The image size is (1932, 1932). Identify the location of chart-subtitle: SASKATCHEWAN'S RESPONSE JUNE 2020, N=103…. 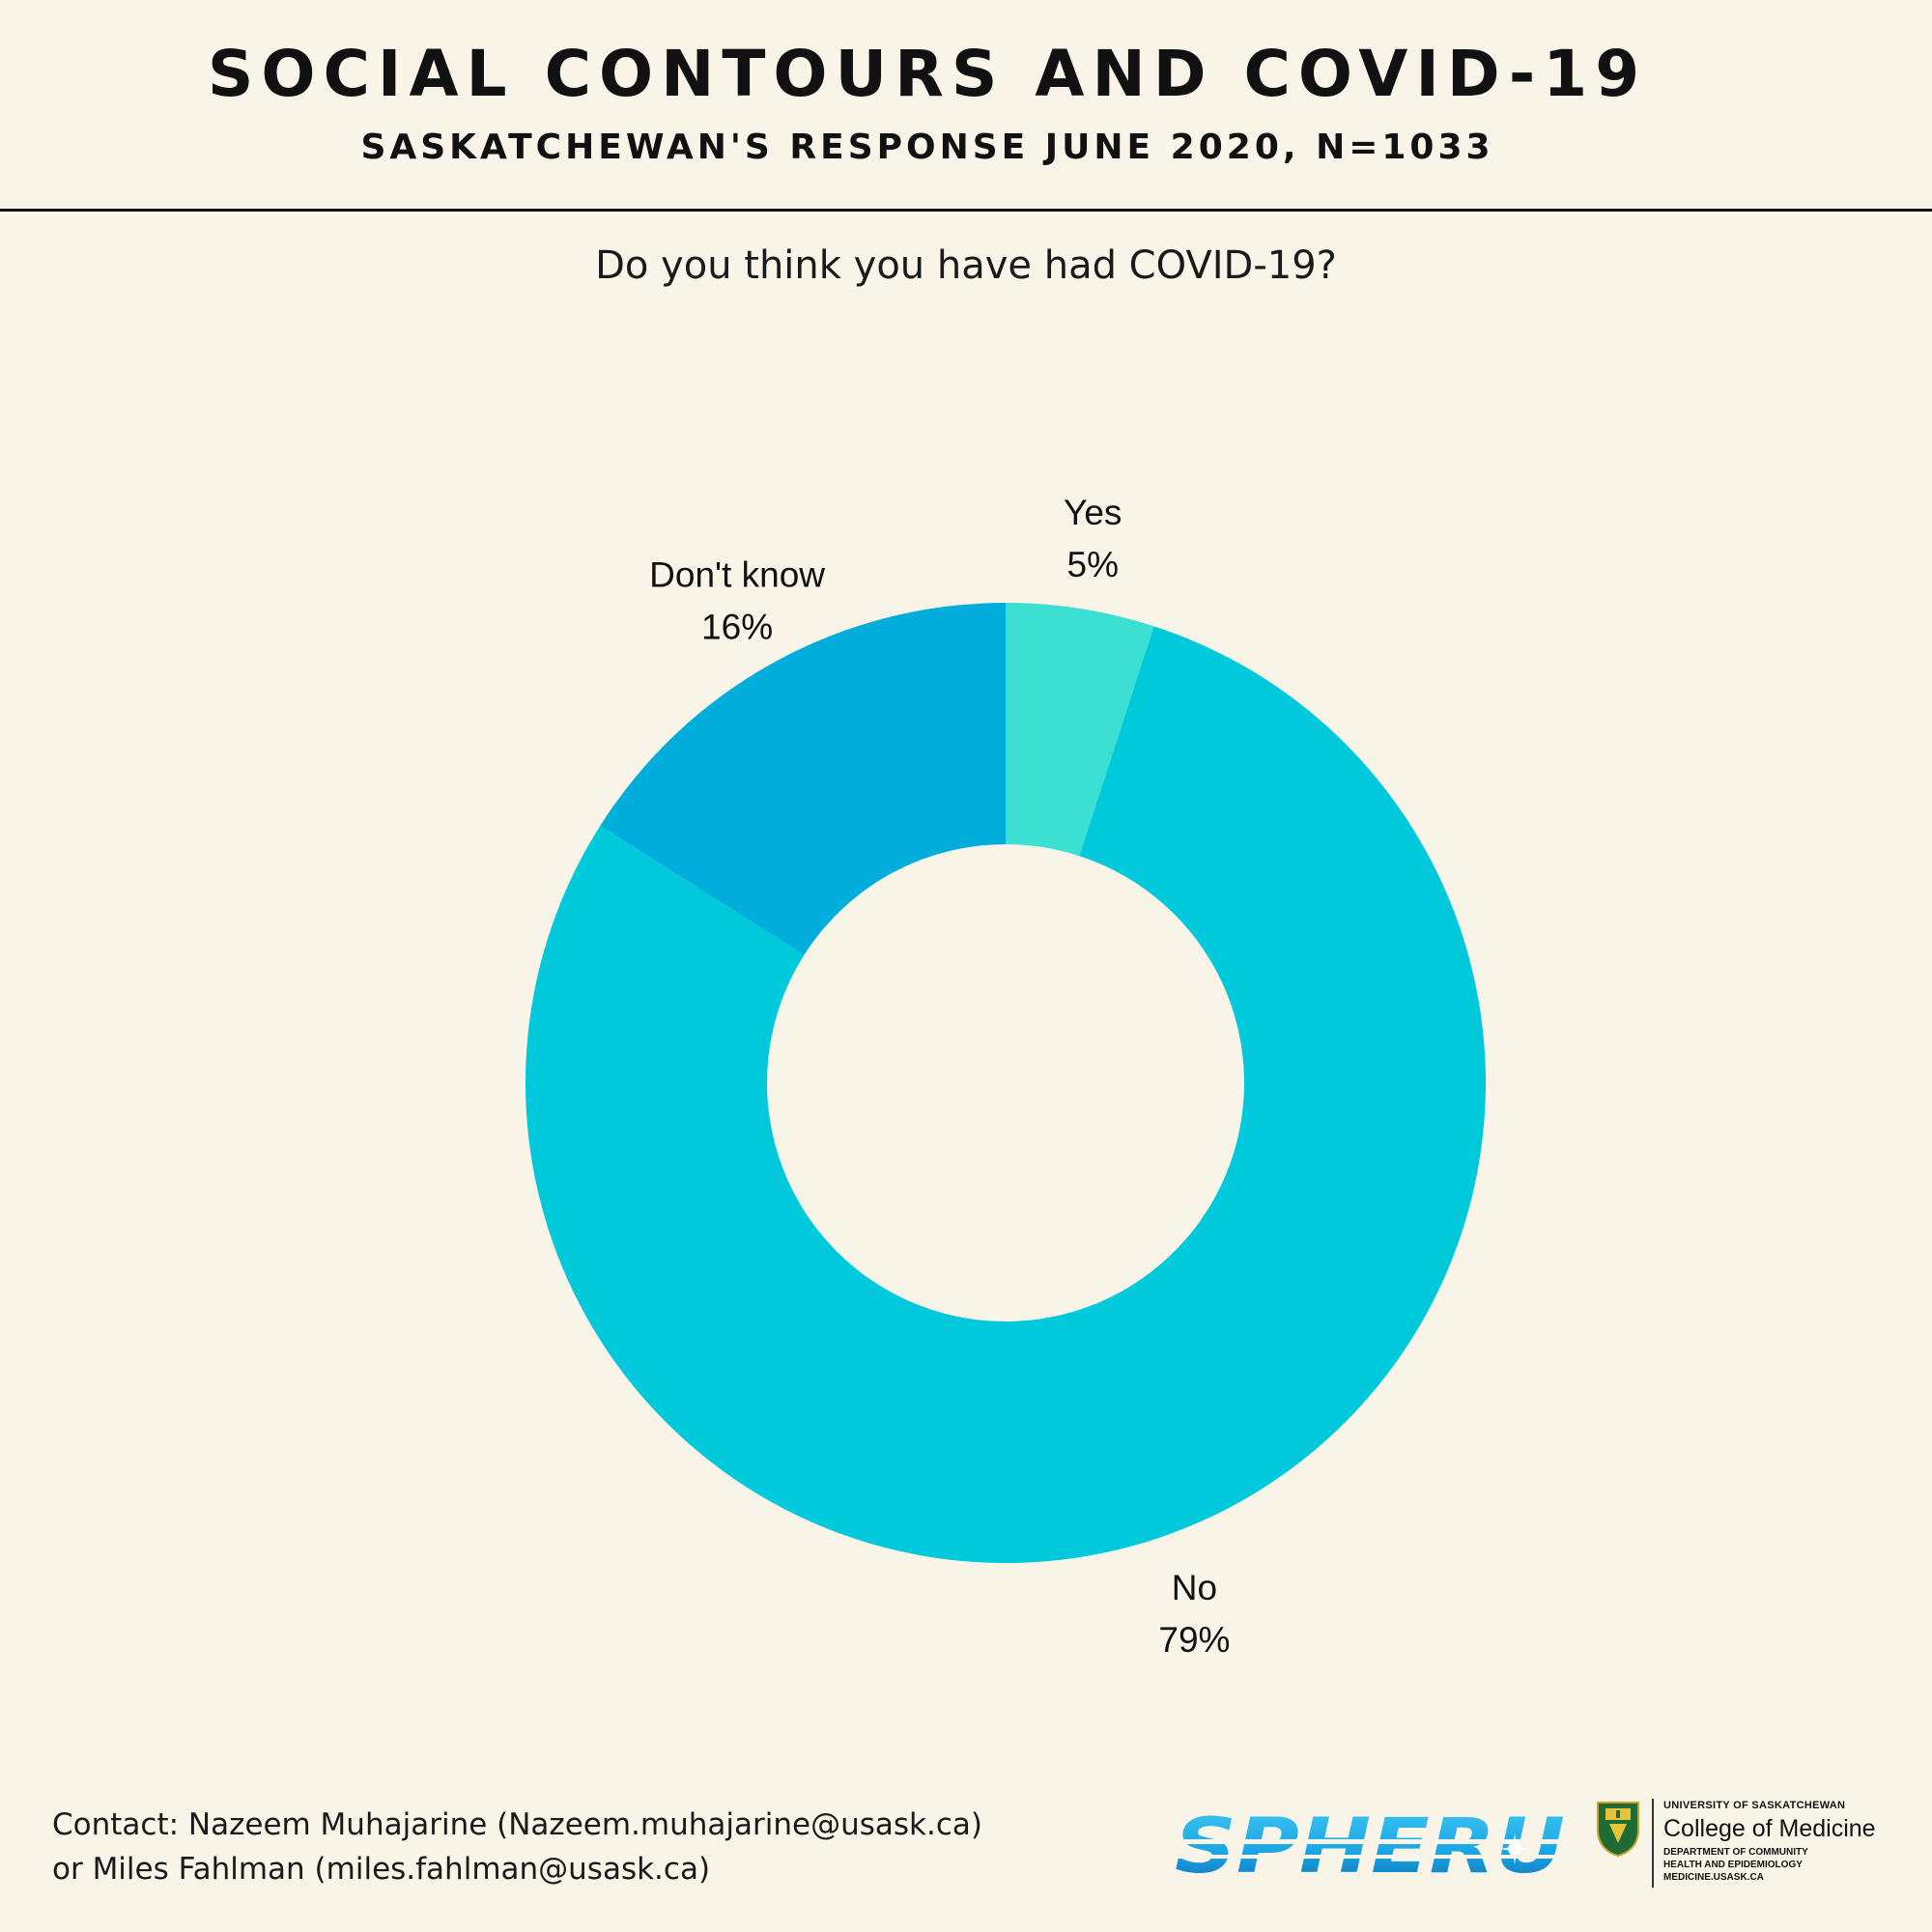
(927, 147).